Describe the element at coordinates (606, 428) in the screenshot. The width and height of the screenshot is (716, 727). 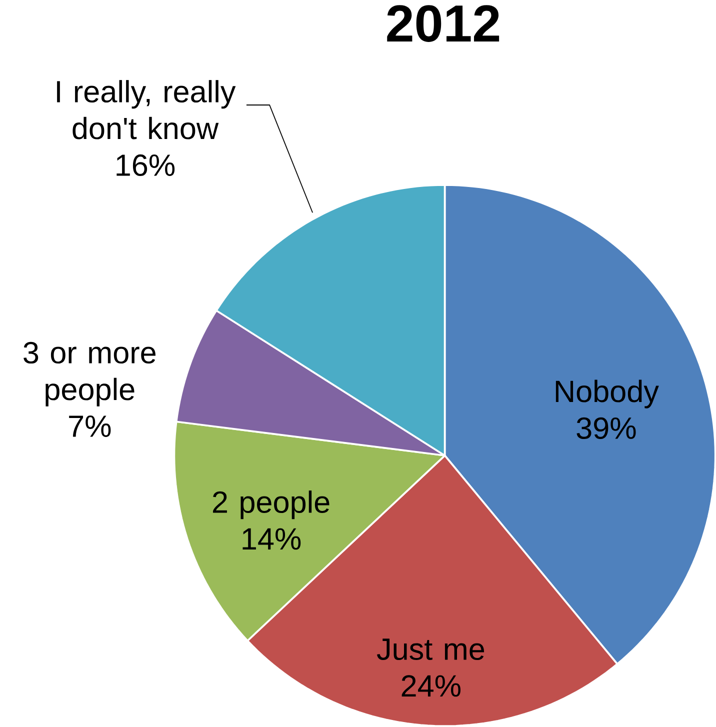
I see `data-label: 39%` at that location.